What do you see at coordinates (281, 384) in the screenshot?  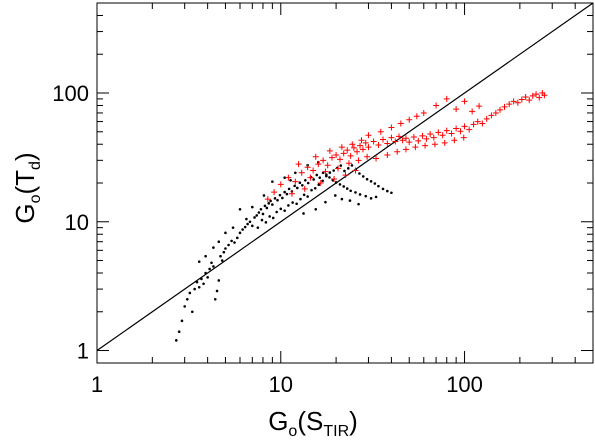 I see `x-tick-label: 10` at bounding box center [281, 384].